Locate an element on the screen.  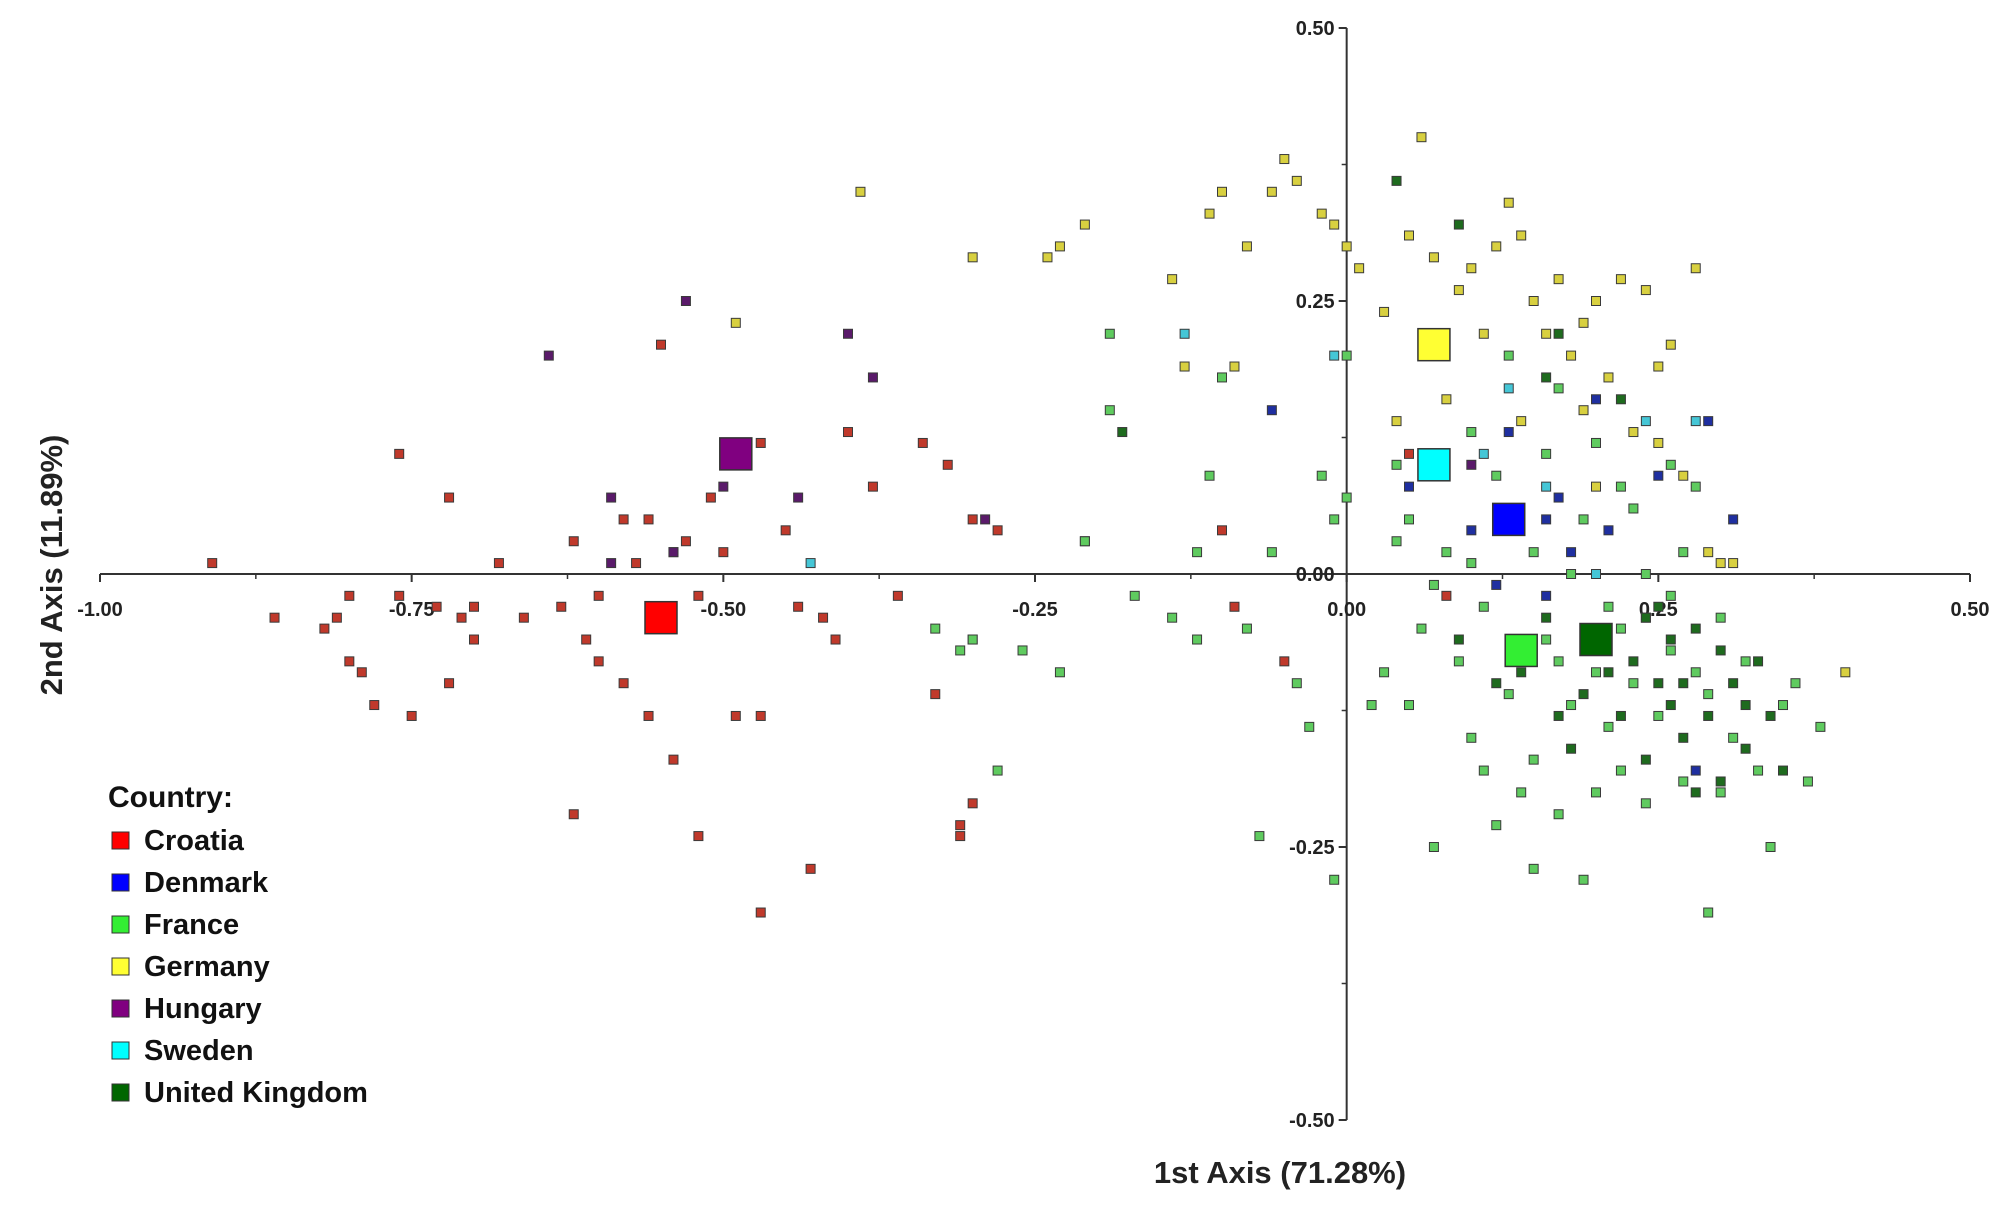
point-hungary is located at coordinates (548, 355).